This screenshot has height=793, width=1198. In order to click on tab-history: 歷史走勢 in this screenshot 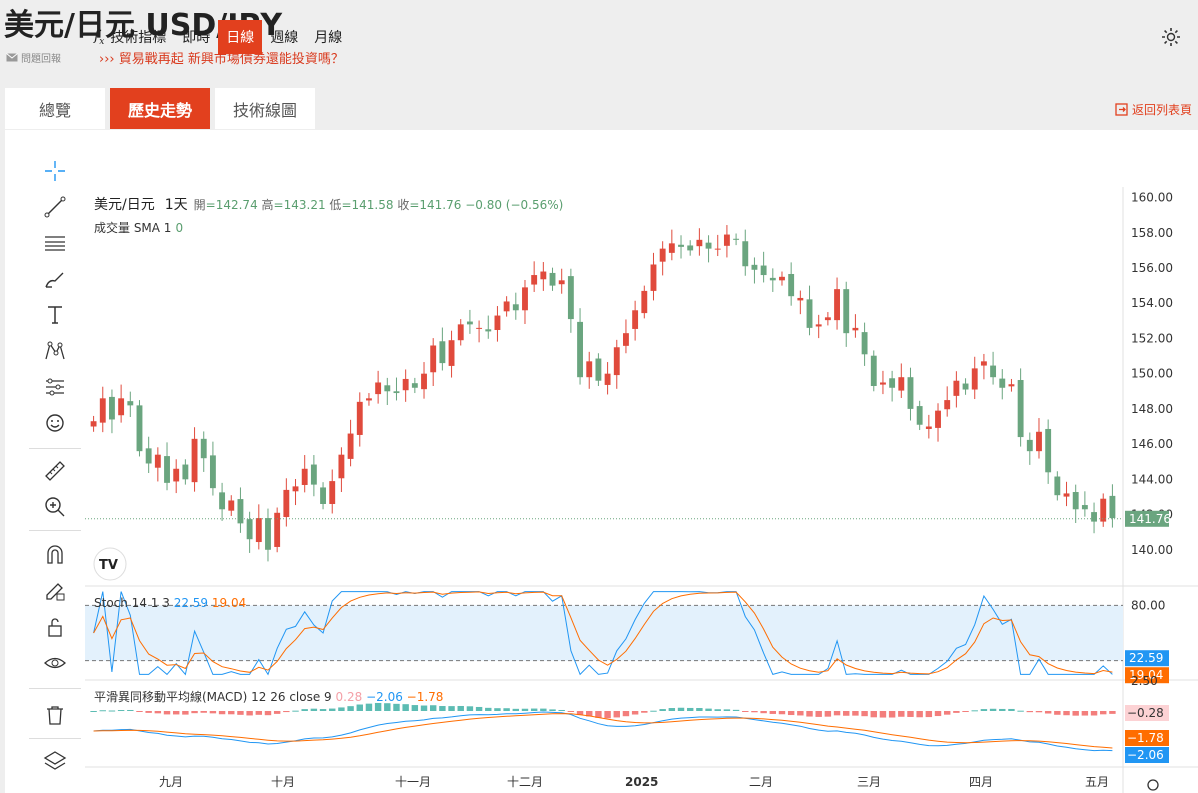, I will do `click(160, 108)`.